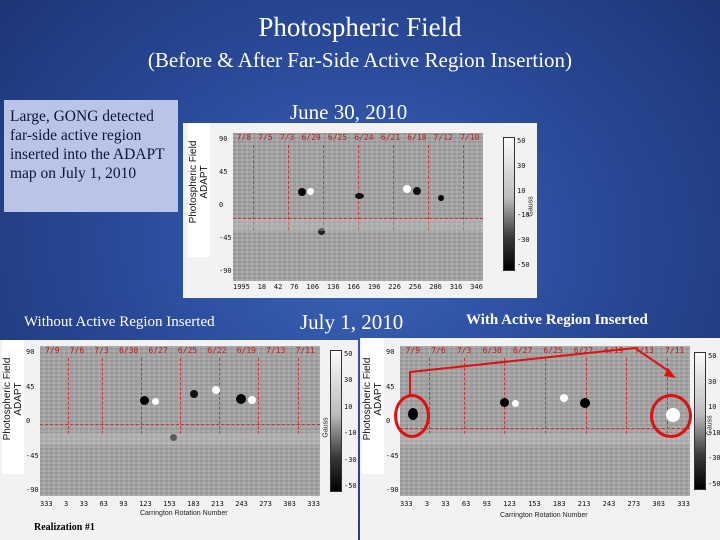 Image resolution: width=720 pixels, height=540 pixels. Describe the element at coordinates (476, 287) in the screenshot. I see `x-tick-label: 346` at that location.